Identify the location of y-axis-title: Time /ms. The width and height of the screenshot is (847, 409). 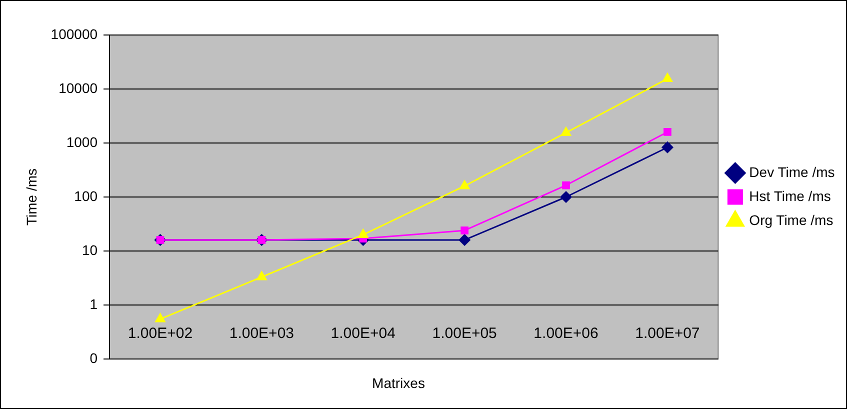
(31, 197).